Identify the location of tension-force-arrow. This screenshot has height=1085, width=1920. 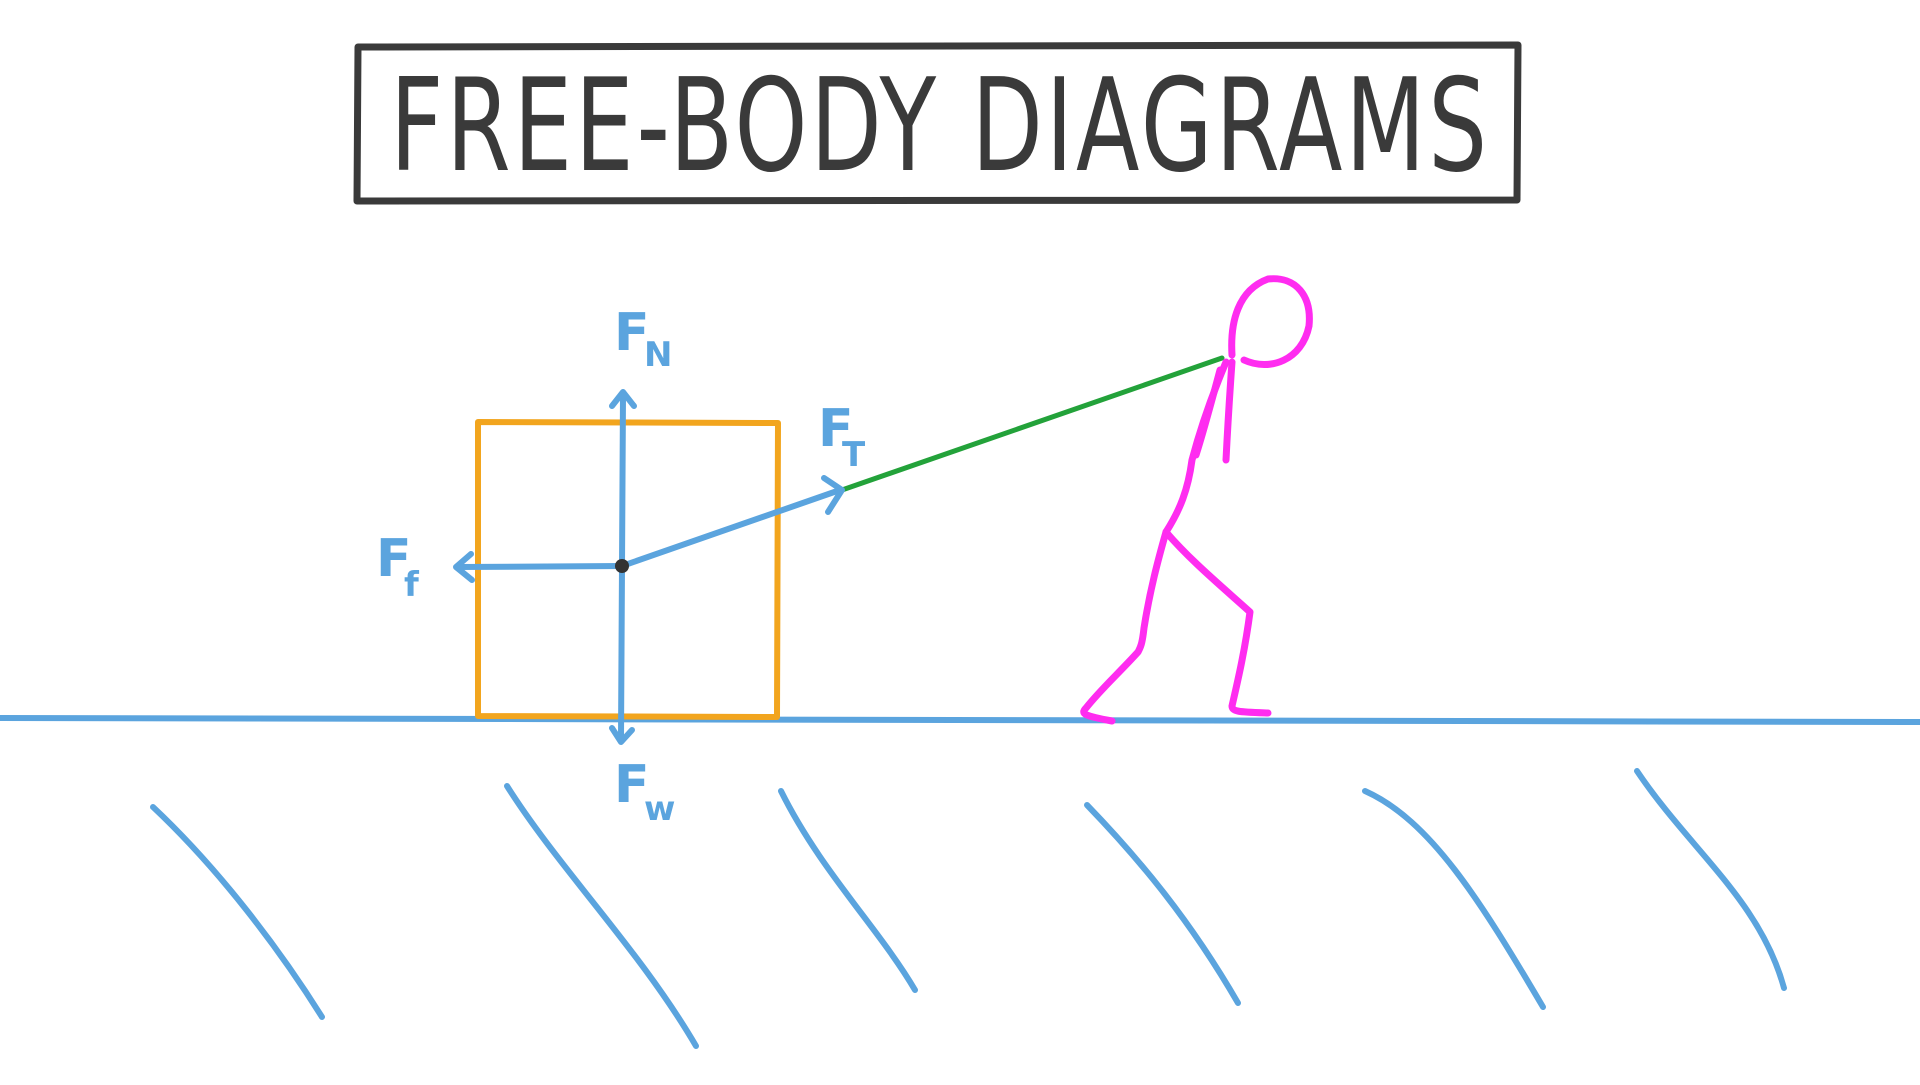
(731, 528).